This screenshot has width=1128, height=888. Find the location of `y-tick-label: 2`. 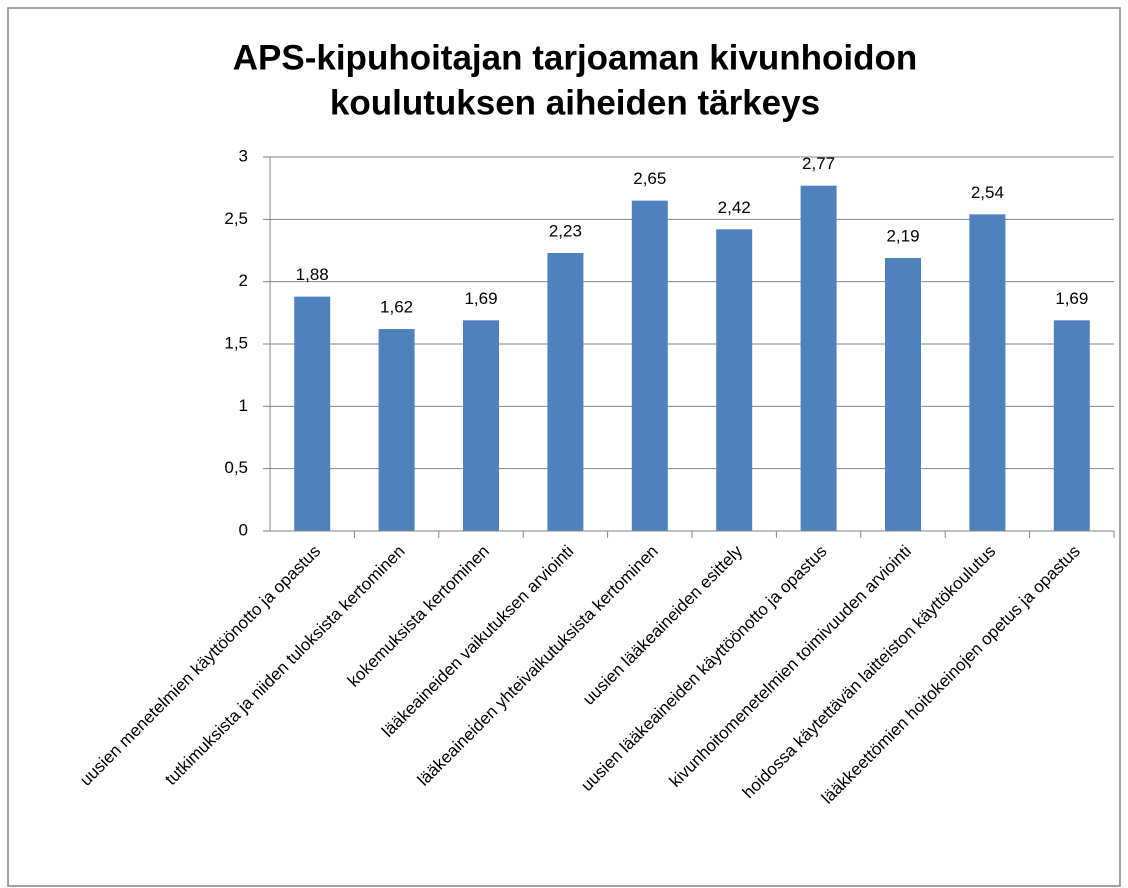

y-tick-label: 2 is located at coordinates (243, 280).